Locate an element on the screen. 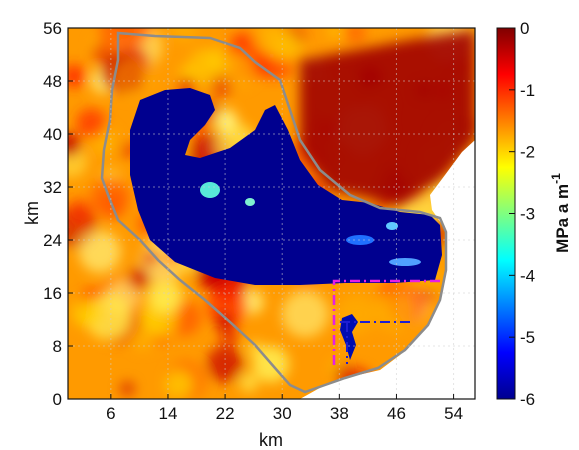  x-tick-label: 46 is located at coordinates (396, 413).